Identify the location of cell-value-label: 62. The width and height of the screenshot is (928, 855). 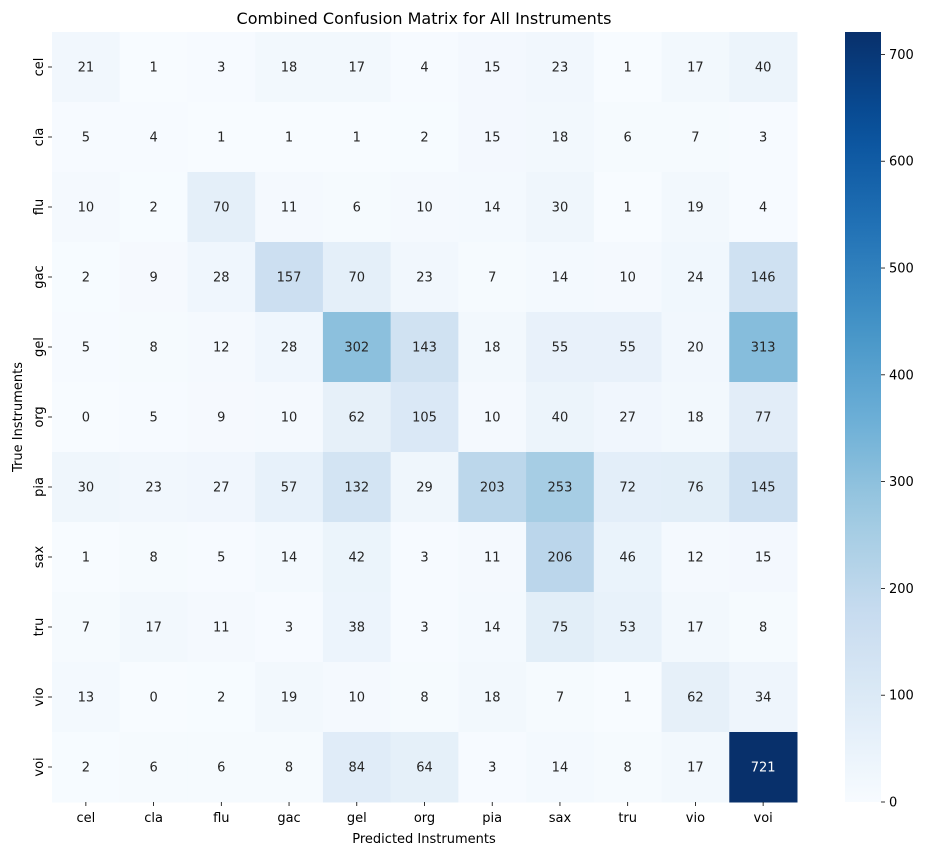
(695, 698).